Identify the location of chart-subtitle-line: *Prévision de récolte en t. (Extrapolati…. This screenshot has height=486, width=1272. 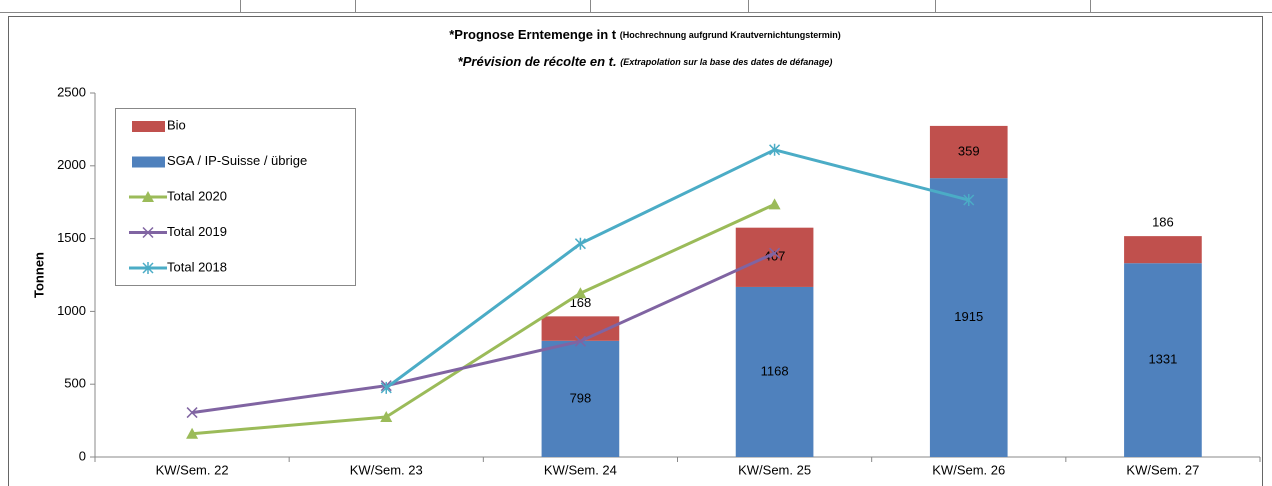
(645, 61).